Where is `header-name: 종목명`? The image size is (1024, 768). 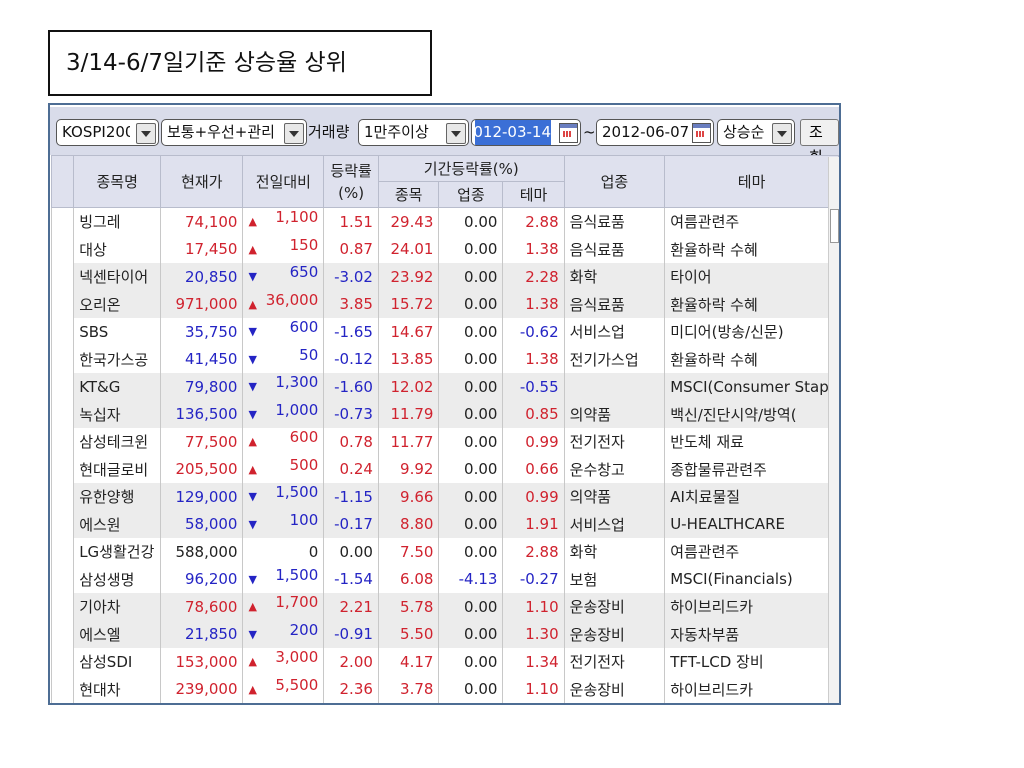 header-name: 종목명 is located at coordinates (117, 181).